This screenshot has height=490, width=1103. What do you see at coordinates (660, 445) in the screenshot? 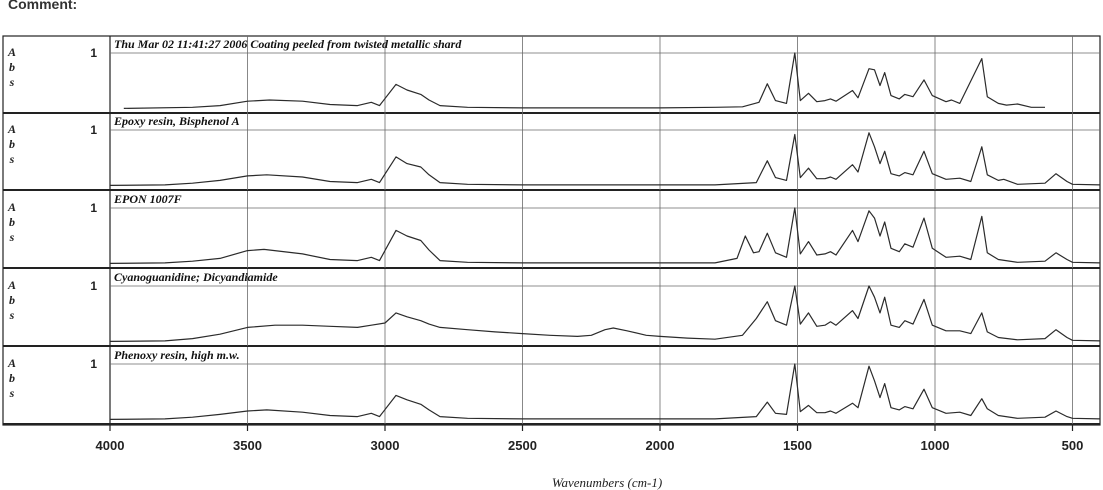
I see `x-tick-label: 2000` at bounding box center [660, 445].